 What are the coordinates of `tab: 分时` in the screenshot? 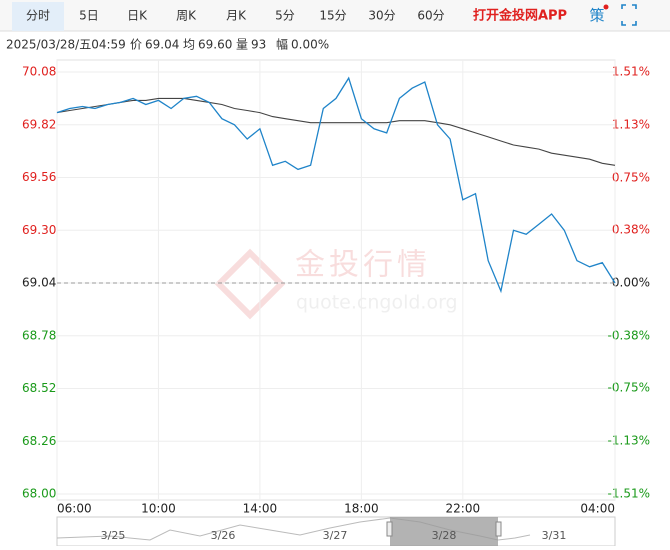 It's located at (38, 16).